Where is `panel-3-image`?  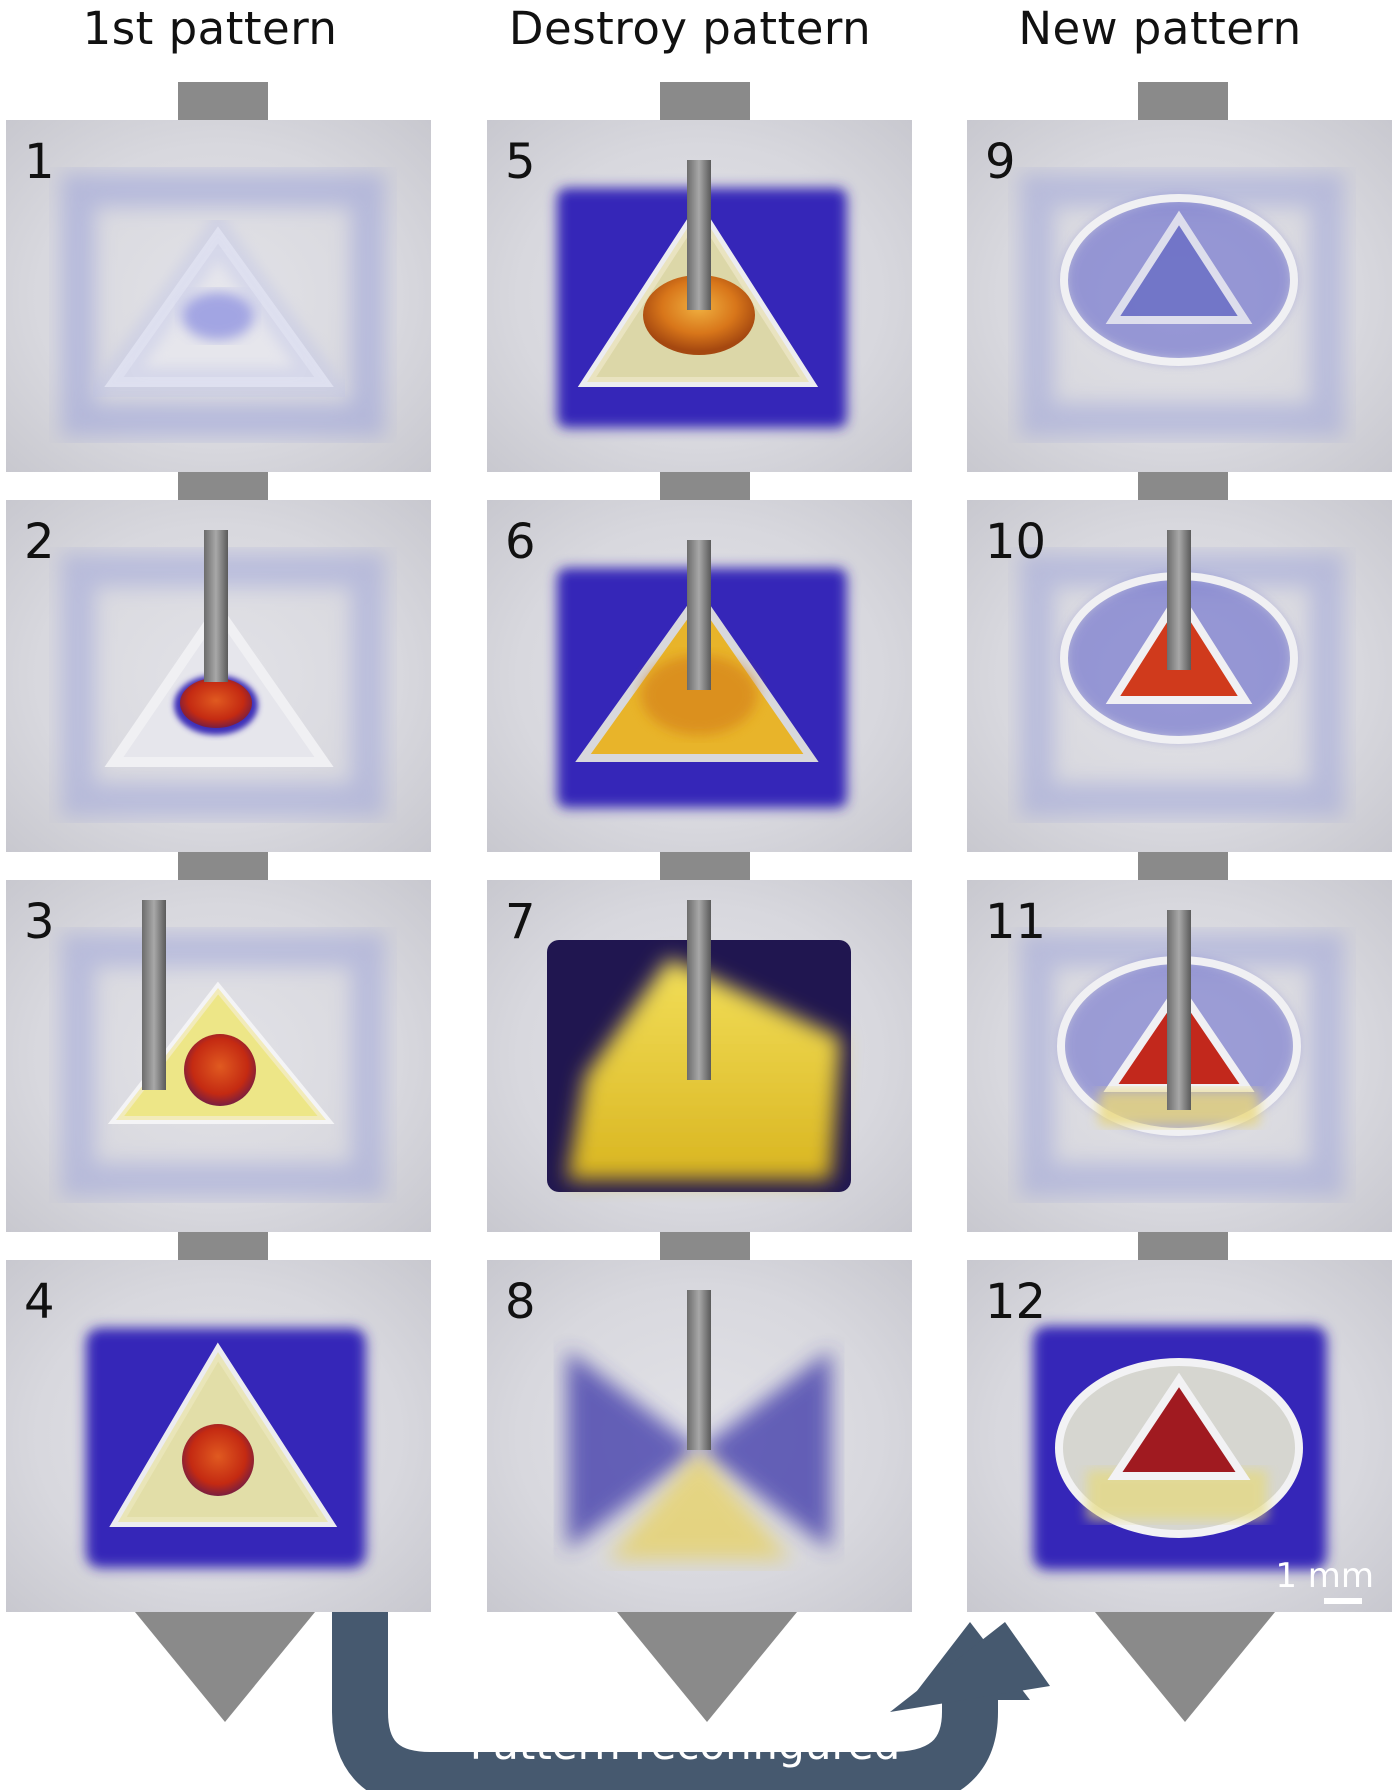
panel-3-image is located at coordinates (223, 1048).